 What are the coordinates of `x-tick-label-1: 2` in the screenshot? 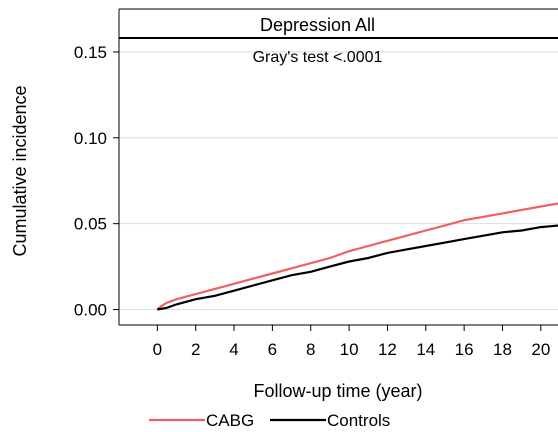 It's located at (195, 349).